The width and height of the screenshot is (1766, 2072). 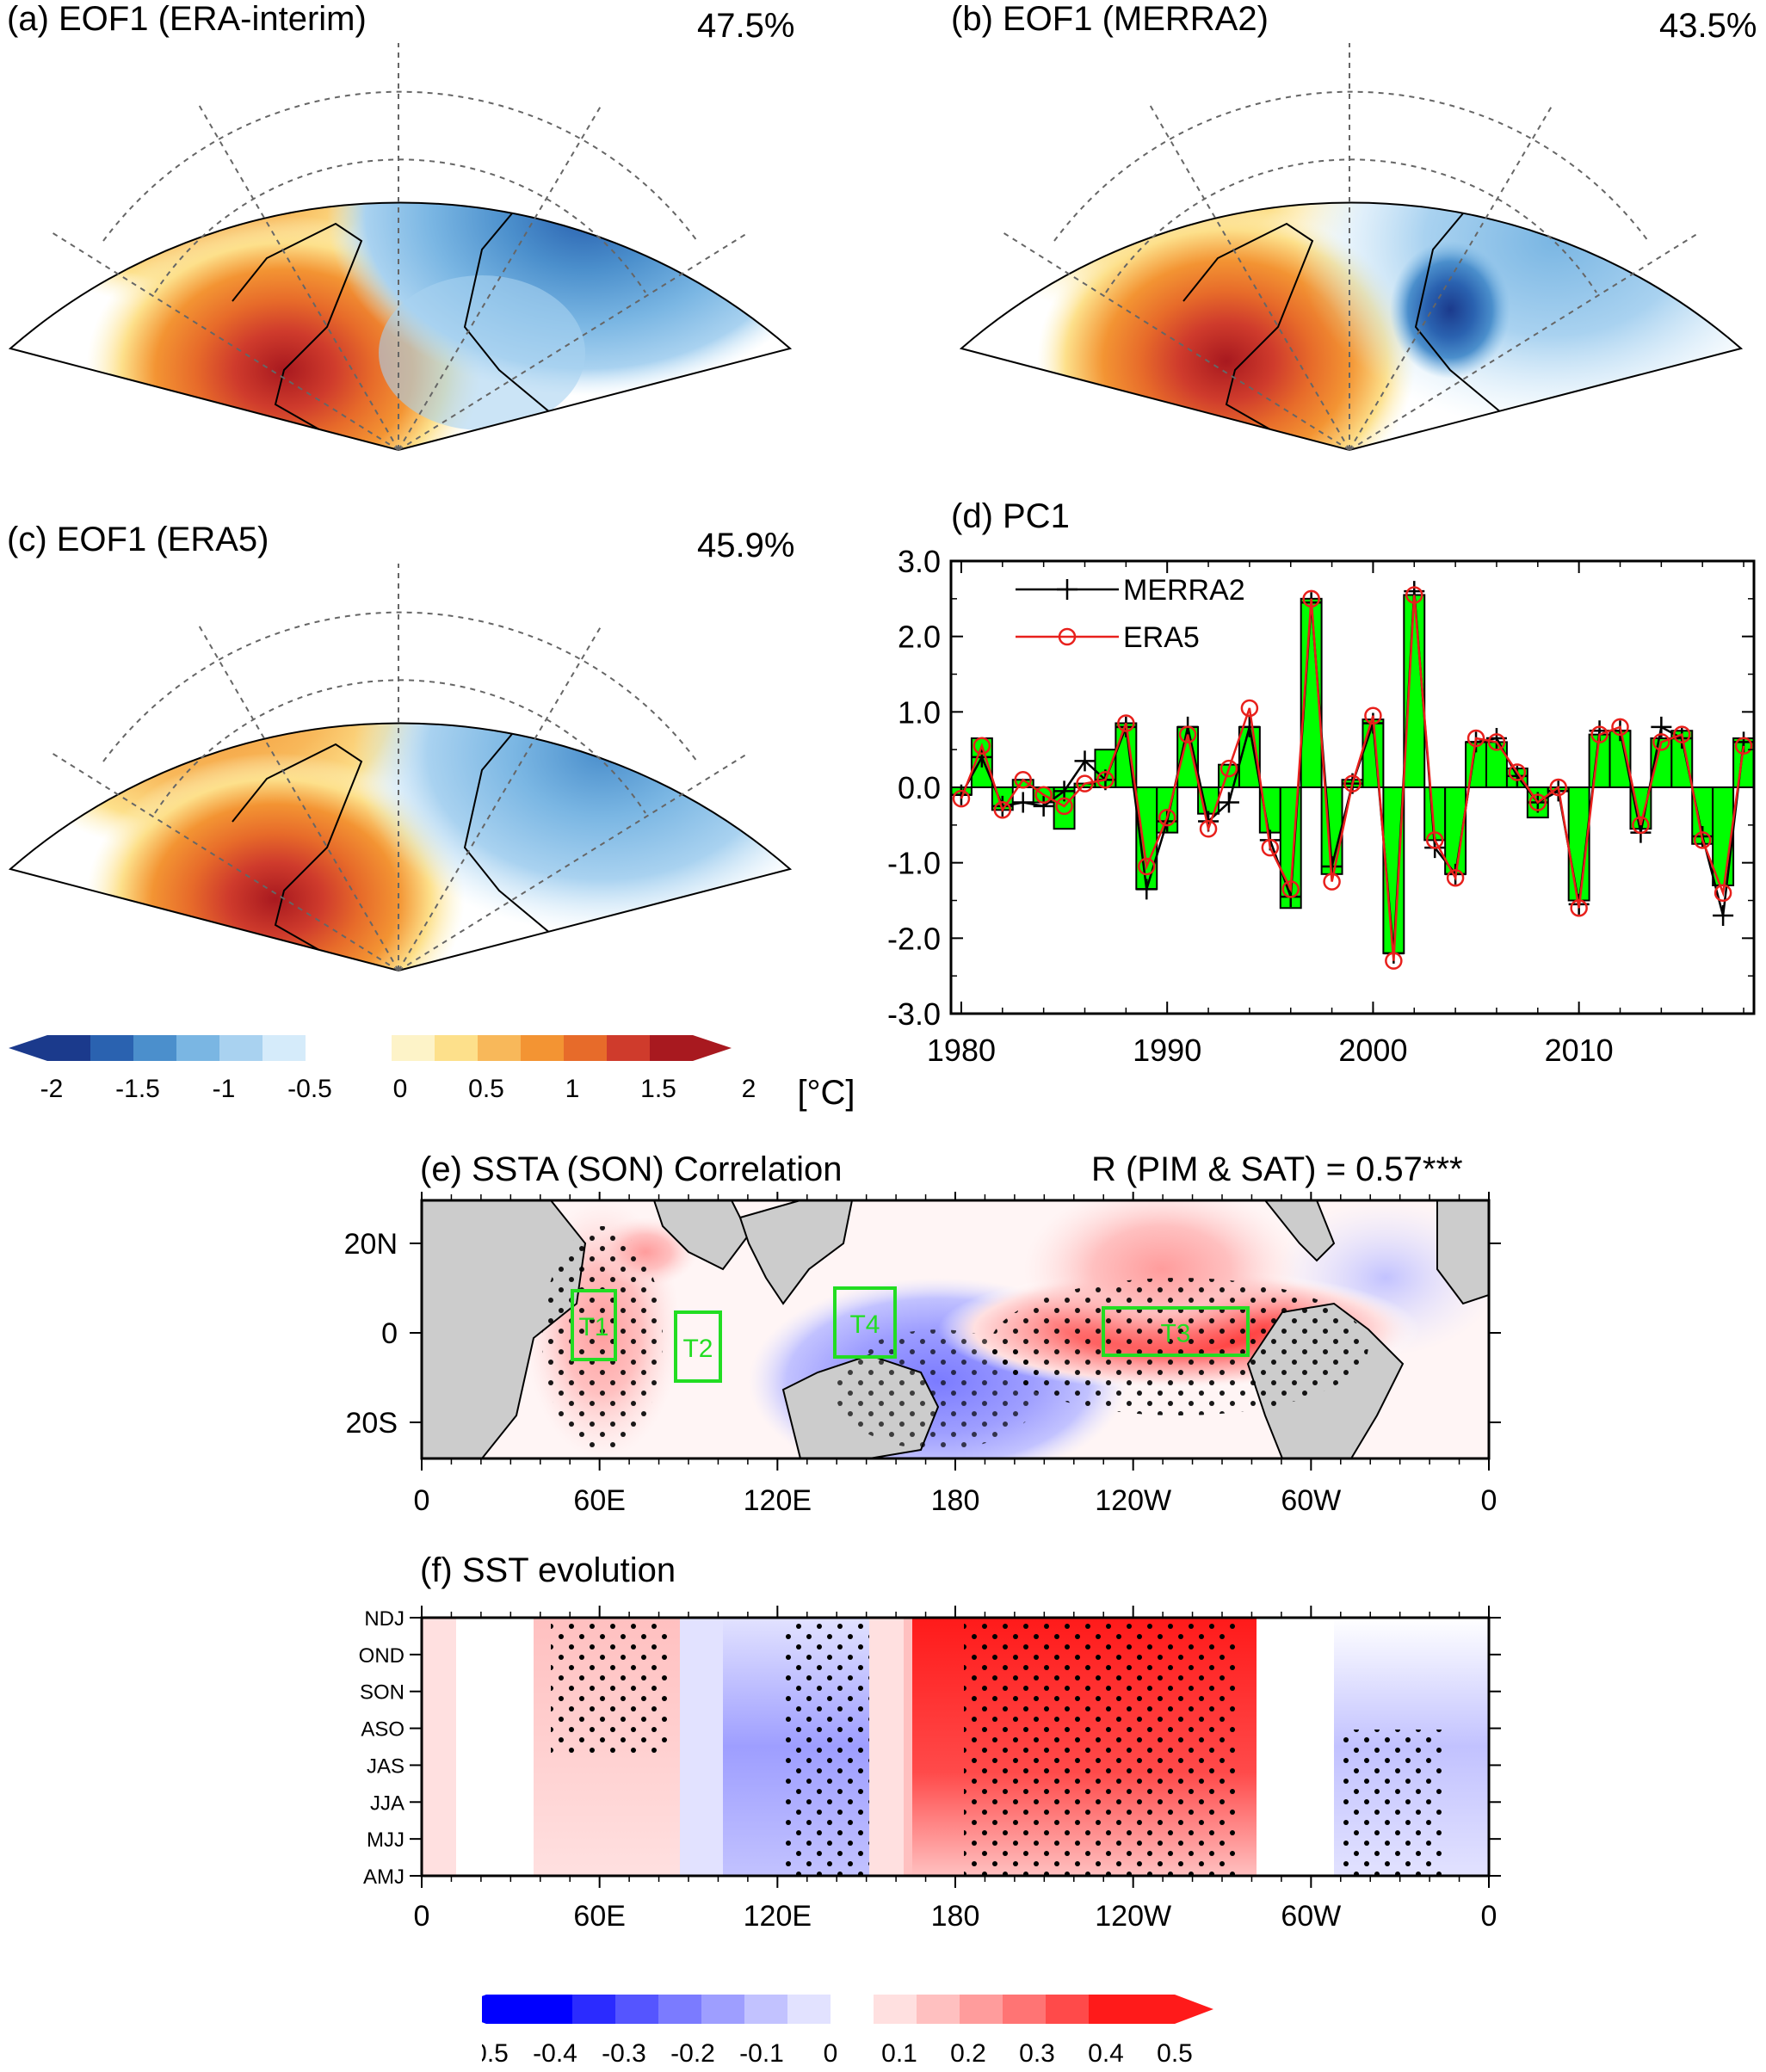 What do you see at coordinates (555, 2053) in the screenshot?
I see `sst-colorbar-label: -0.4` at bounding box center [555, 2053].